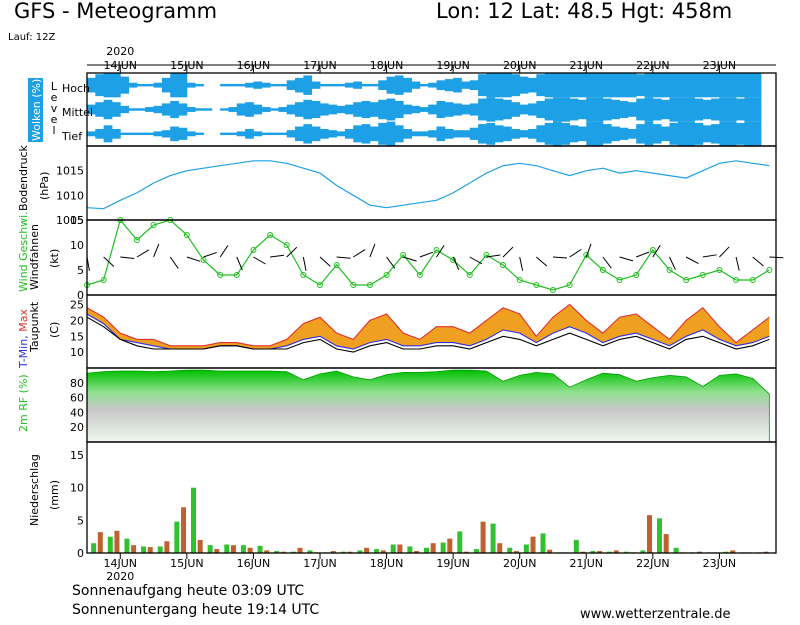  What do you see at coordinates (80, 553) in the screenshot?
I see `precipitation-tick: 0` at bounding box center [80, 553].